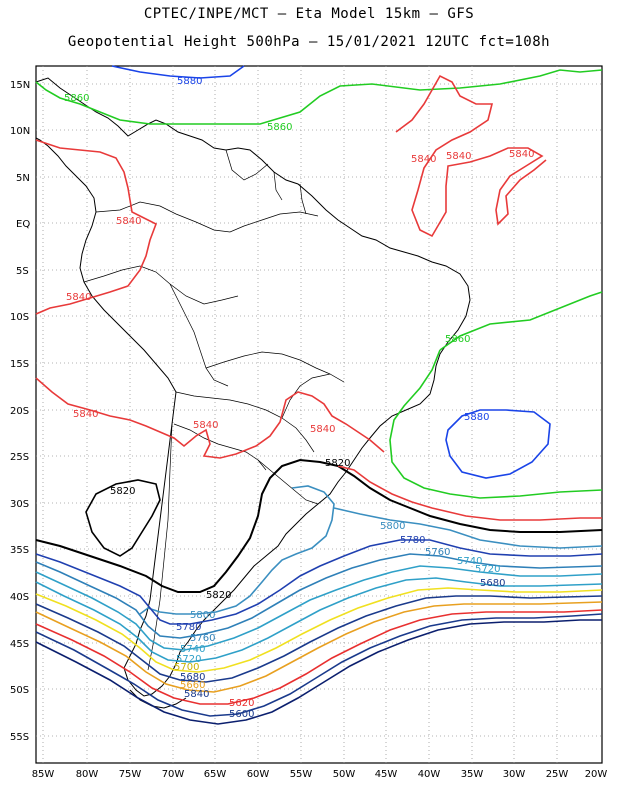 The height and width of the screenshot is (800, 618). I want to click on lon-label: 85W, so click(43, 774).